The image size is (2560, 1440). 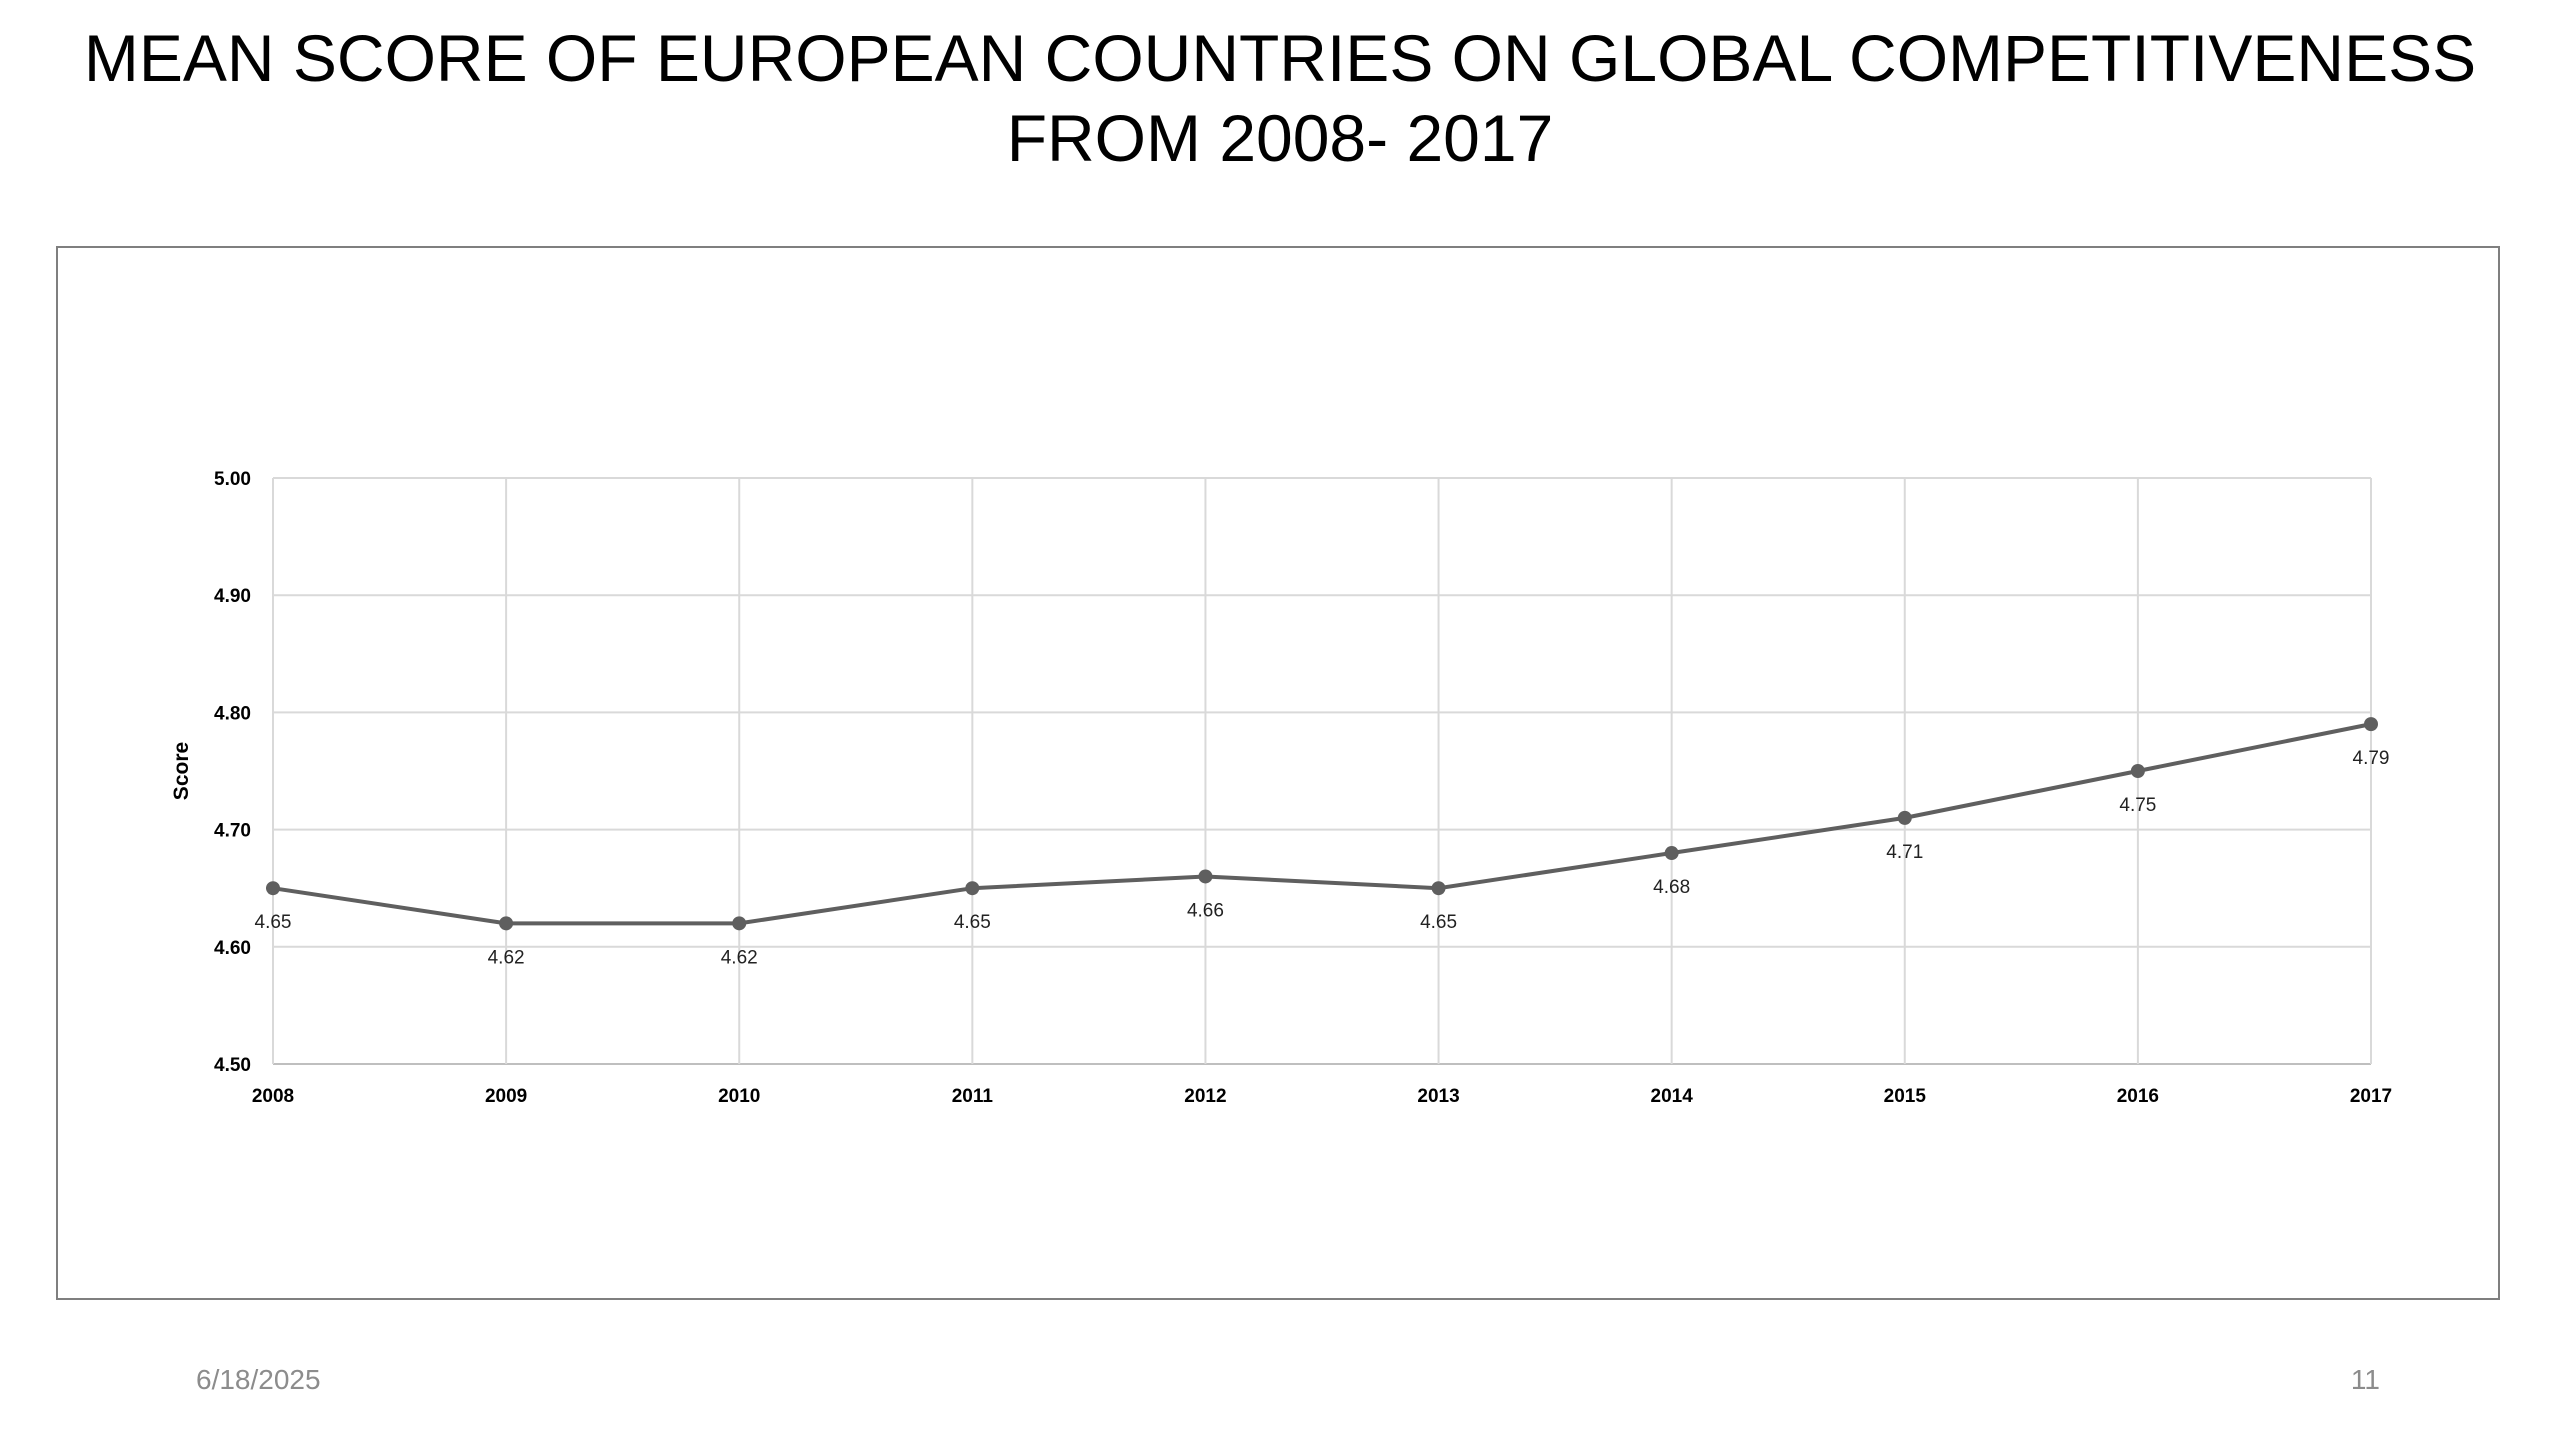 What do you see at coordinates (739, 1096) in the screenshot?
I see `x-tick-label: 2010` at bounding box center [739, 1096].